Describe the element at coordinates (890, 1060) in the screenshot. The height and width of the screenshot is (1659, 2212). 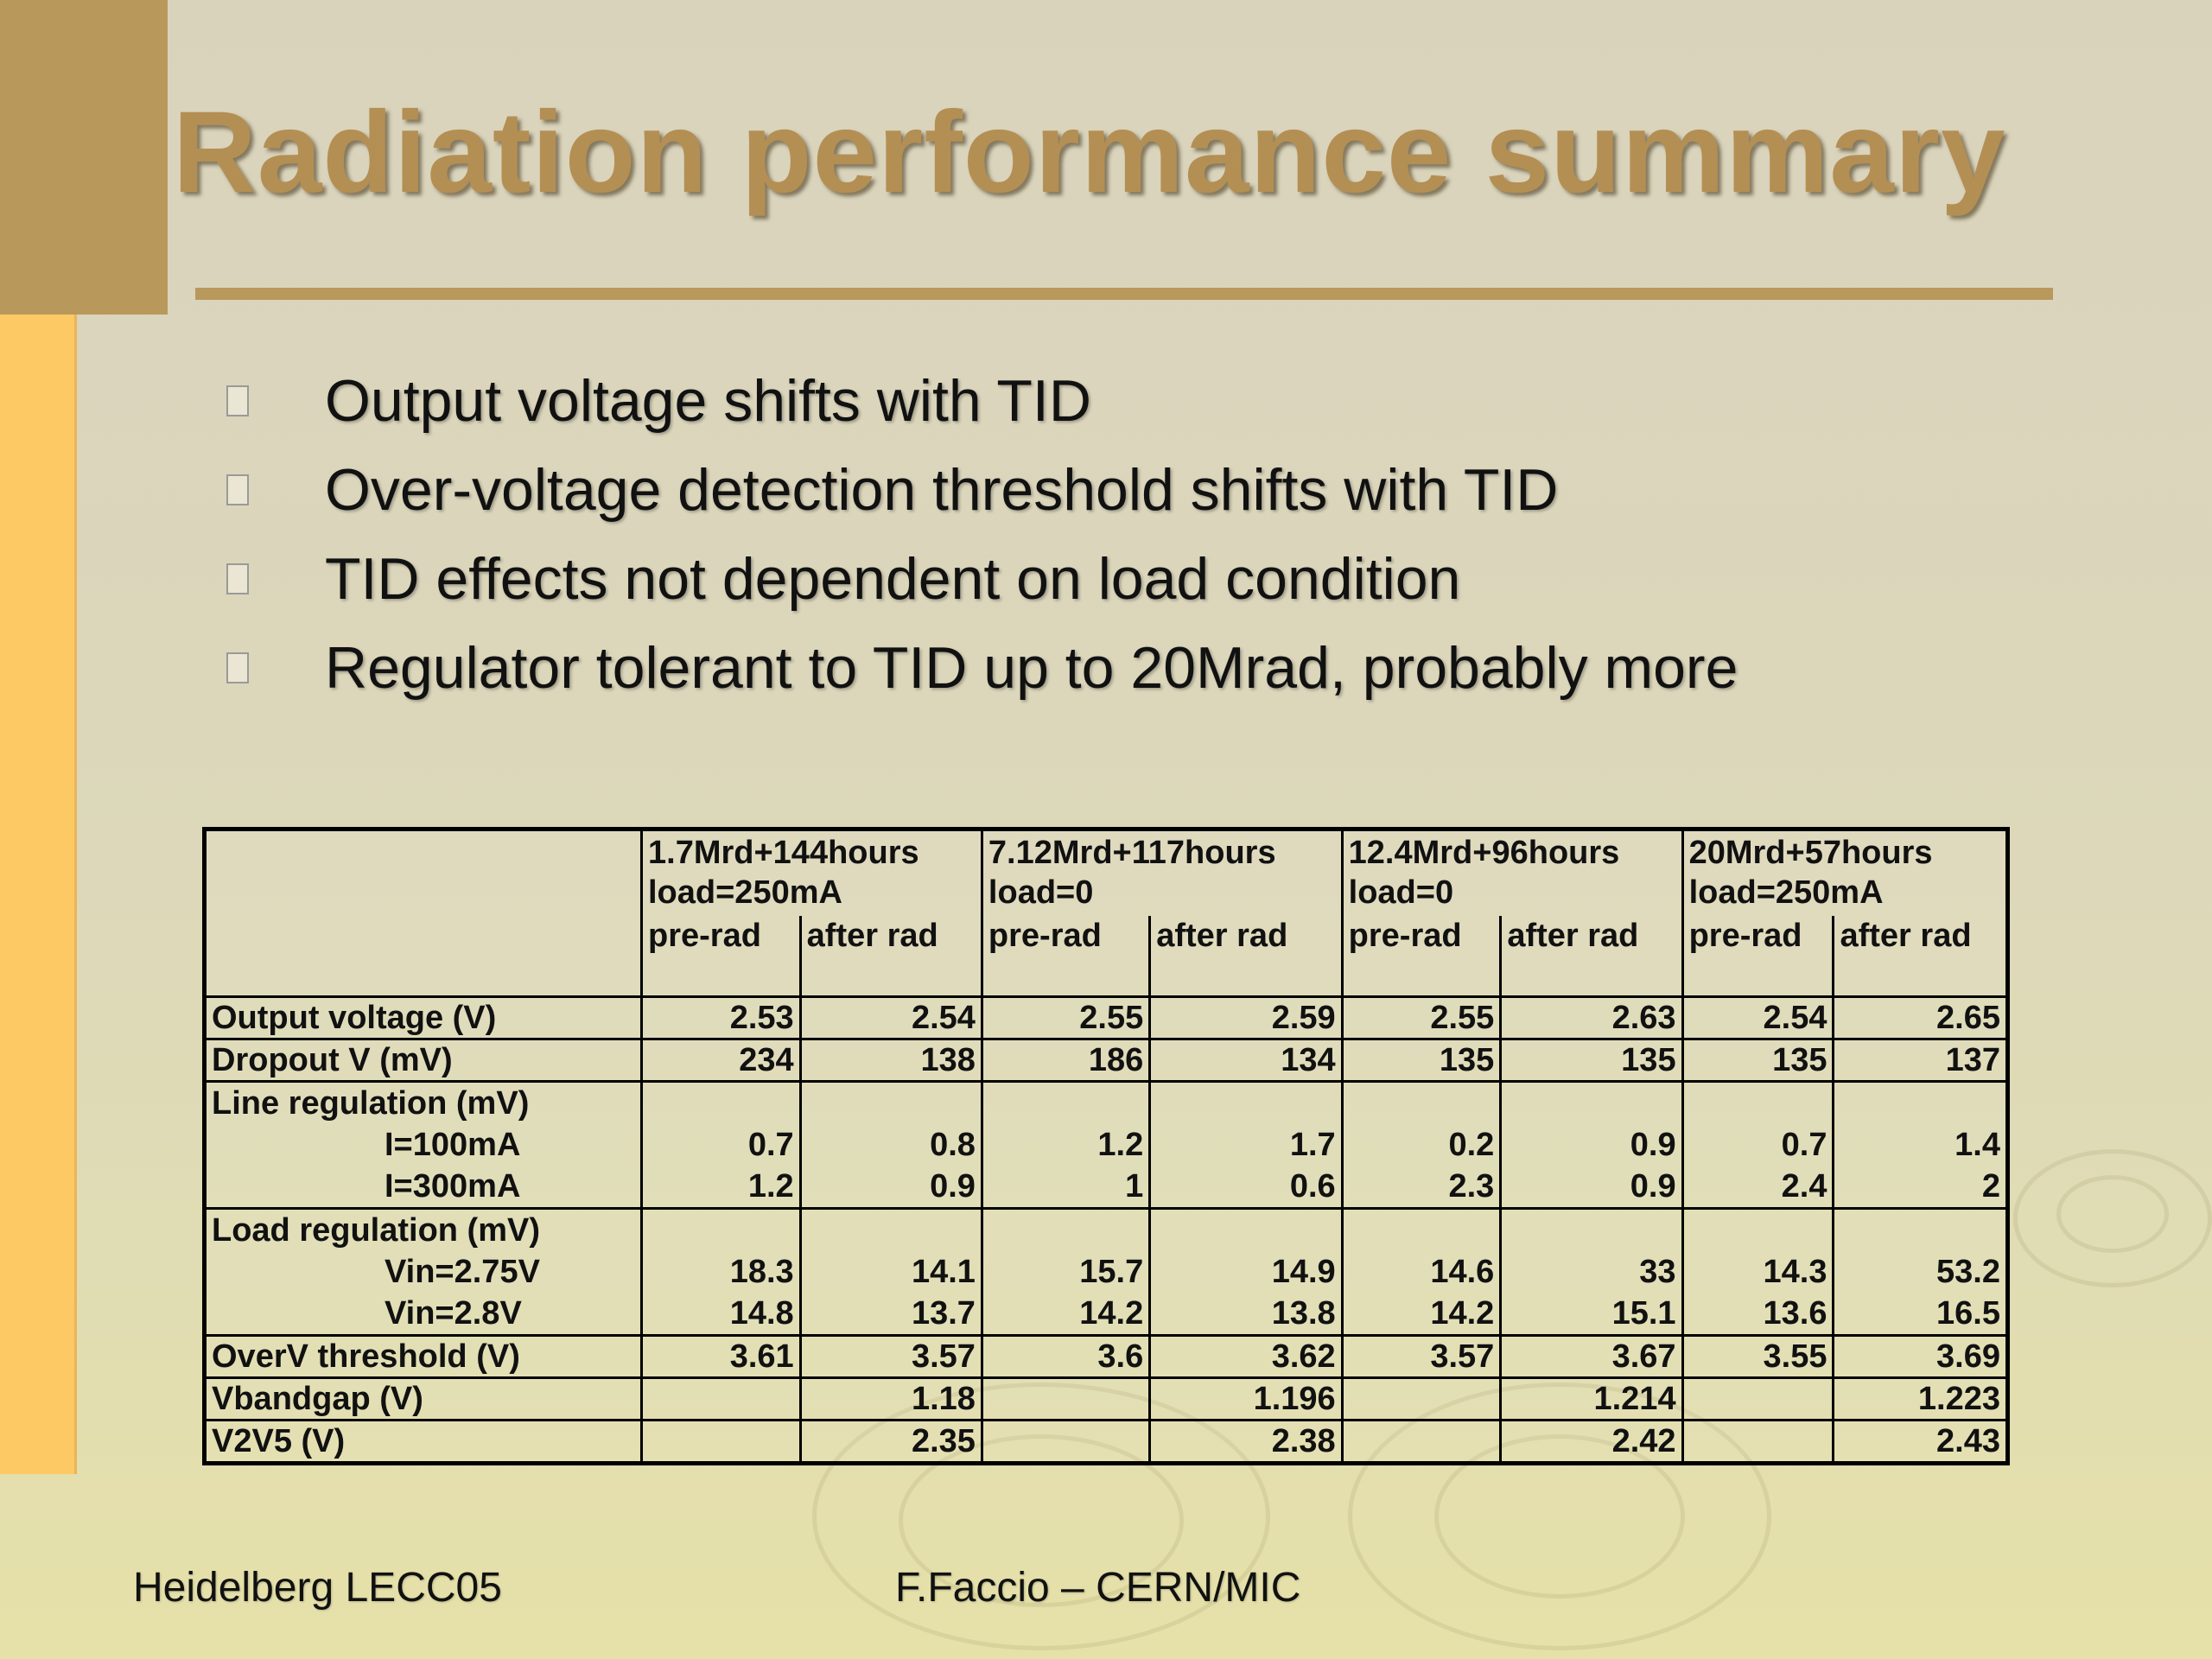
I see `value-cell: 138` at that location.